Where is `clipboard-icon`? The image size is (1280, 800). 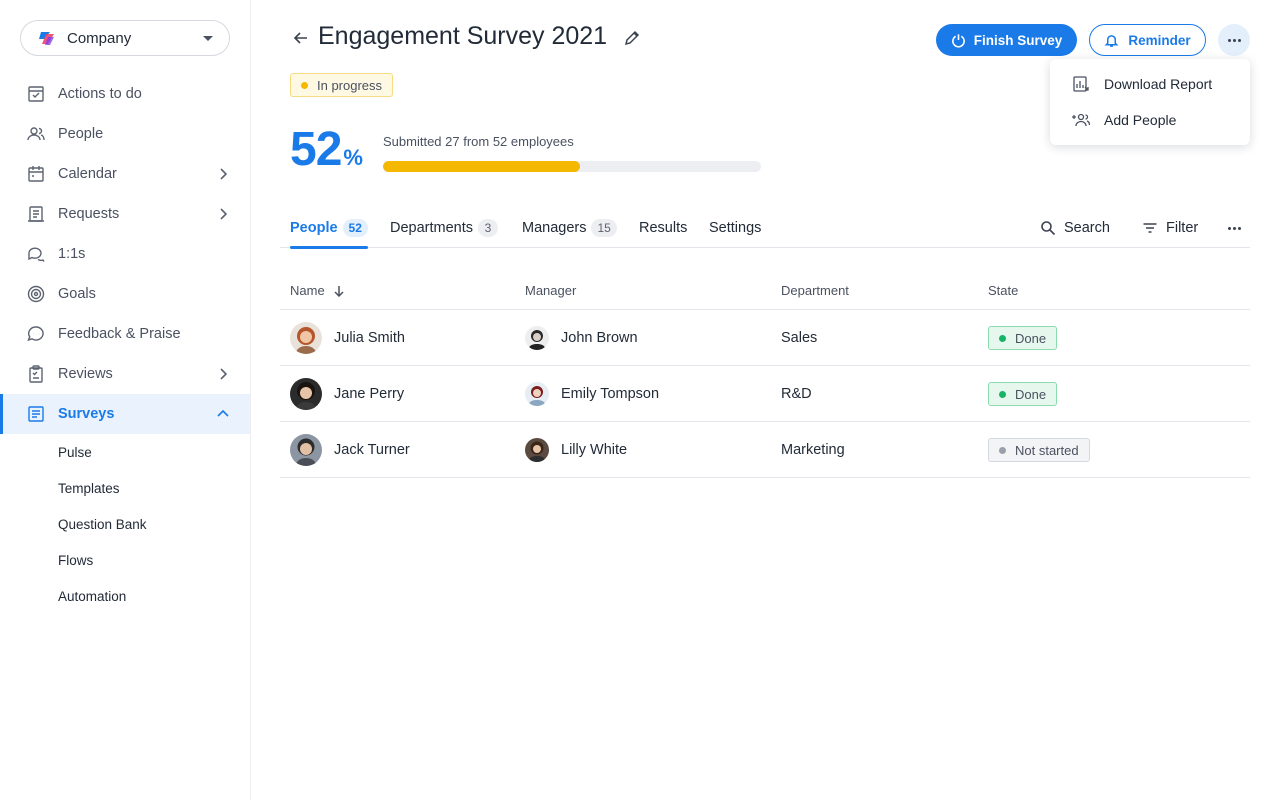 clipboard-icon is located at coordinates (36, 374).